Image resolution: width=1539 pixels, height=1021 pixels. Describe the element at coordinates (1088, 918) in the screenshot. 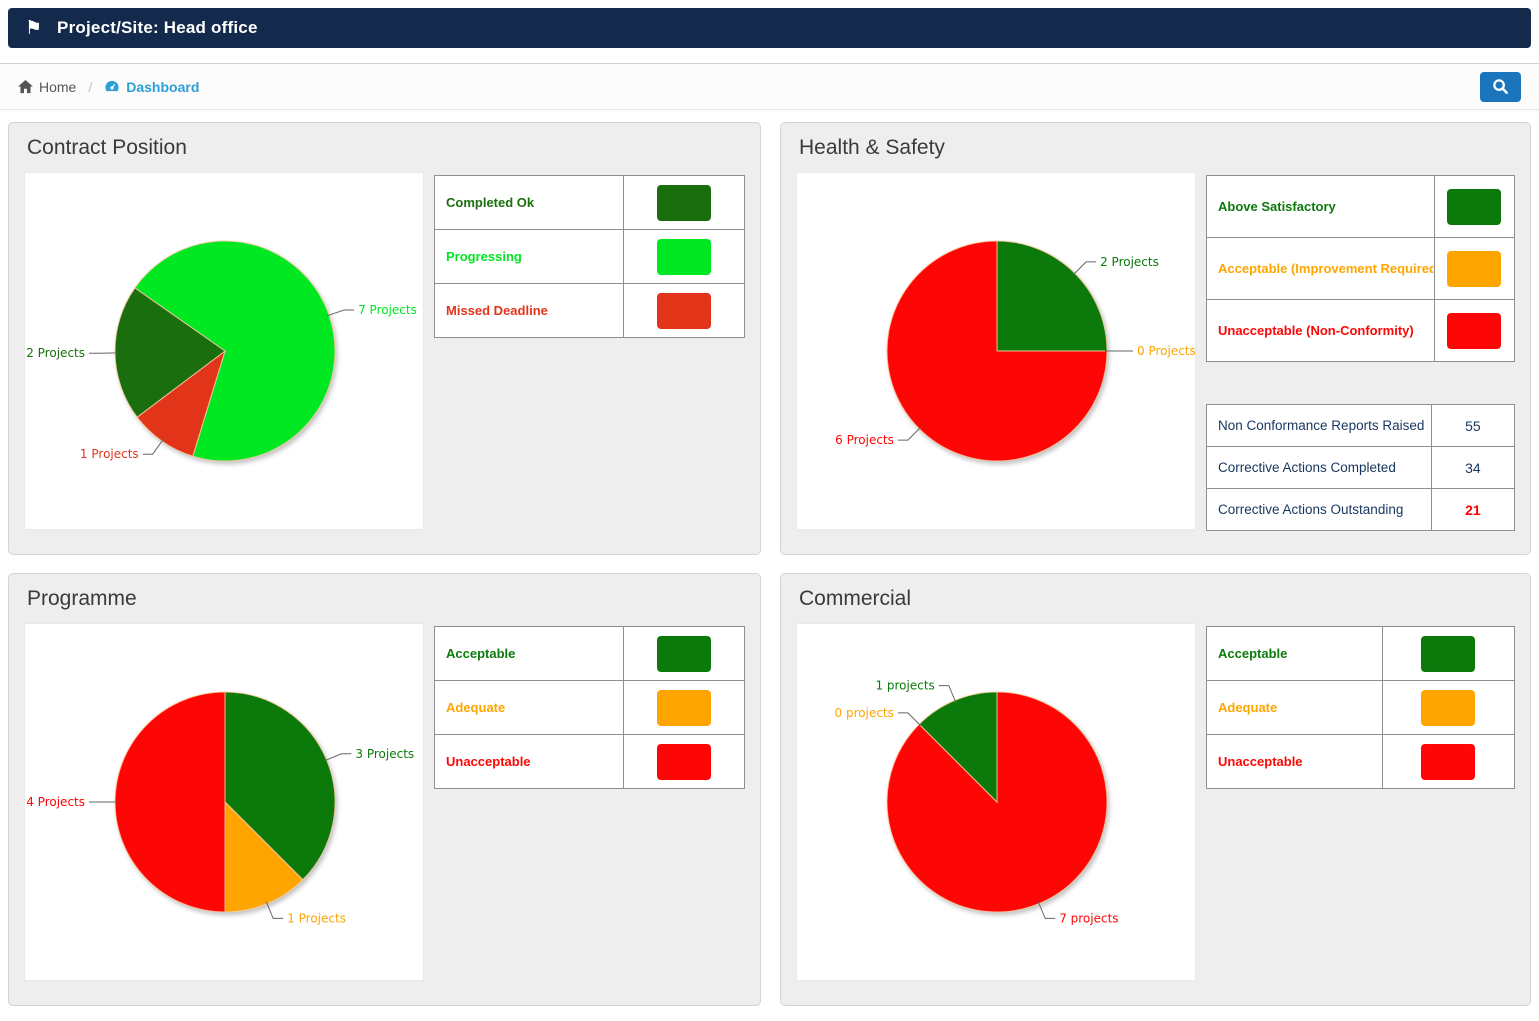

I see `pie-slice-label: 7 projects` at that location.